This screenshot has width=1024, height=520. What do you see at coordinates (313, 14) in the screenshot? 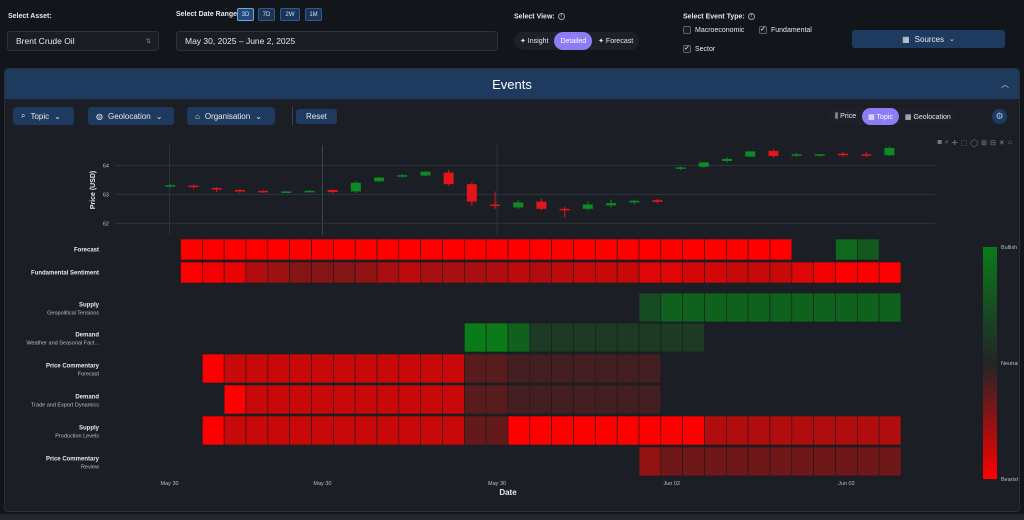
I see `range-button-1m: 1M` at bounding box center [313, 14].